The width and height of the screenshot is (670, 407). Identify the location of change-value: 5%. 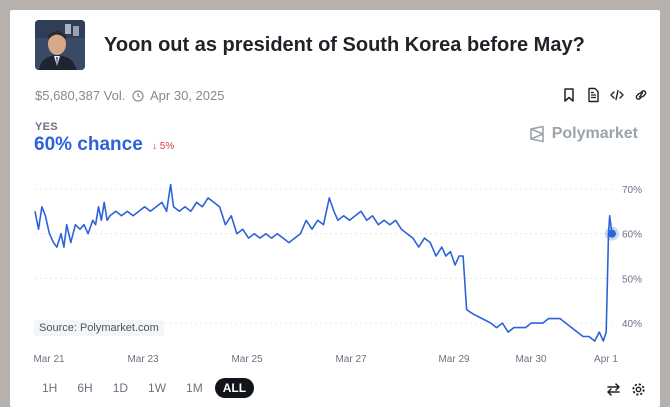
(167, 146).